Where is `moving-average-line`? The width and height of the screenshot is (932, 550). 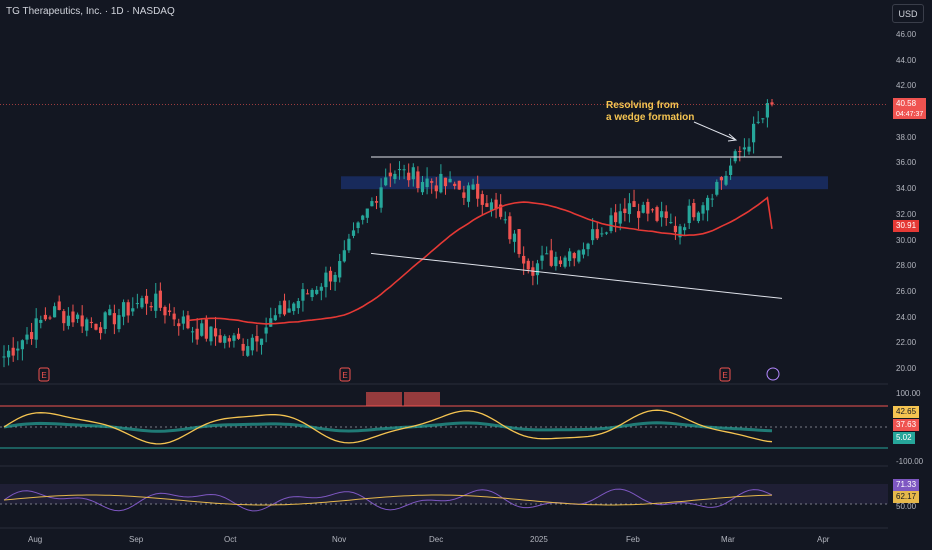 moving-average-line is located at coordinates (480, 260).